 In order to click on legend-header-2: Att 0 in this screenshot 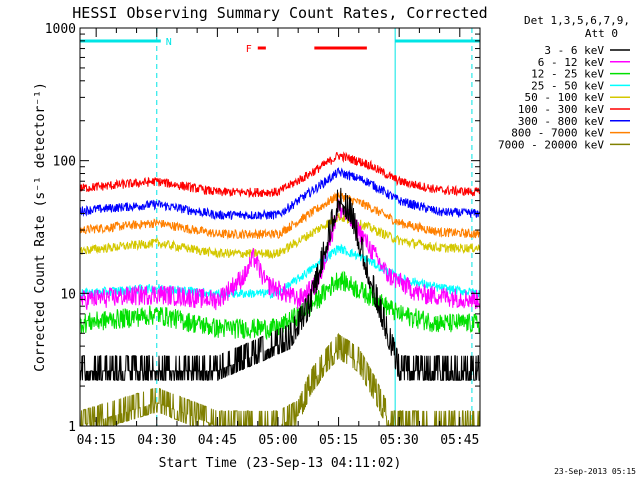, I will do `click(601, 33)`.